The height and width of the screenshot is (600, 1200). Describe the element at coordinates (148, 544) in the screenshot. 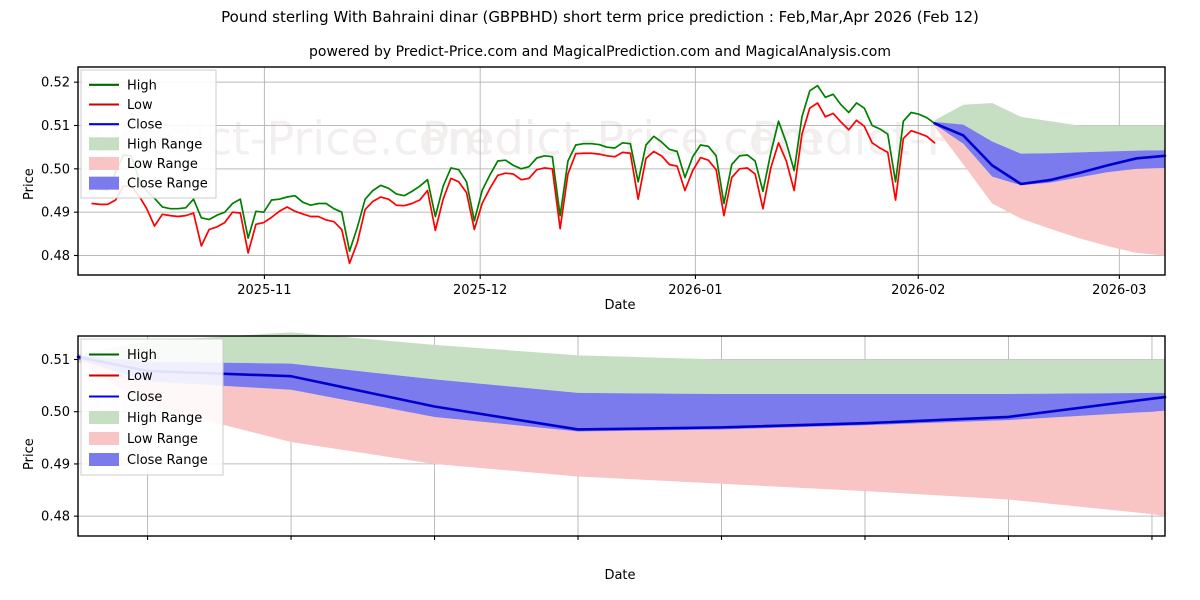

I see `x-tick-label: 2026-02-13` at that location.